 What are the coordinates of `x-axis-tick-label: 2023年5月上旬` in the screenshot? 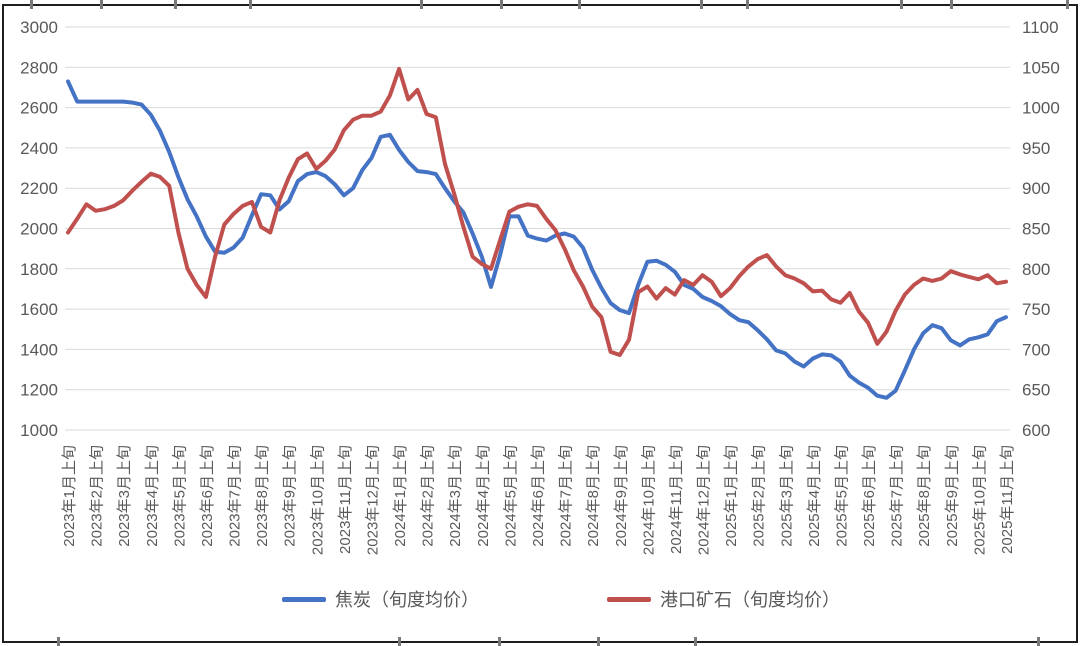 It's located at (179, 496).